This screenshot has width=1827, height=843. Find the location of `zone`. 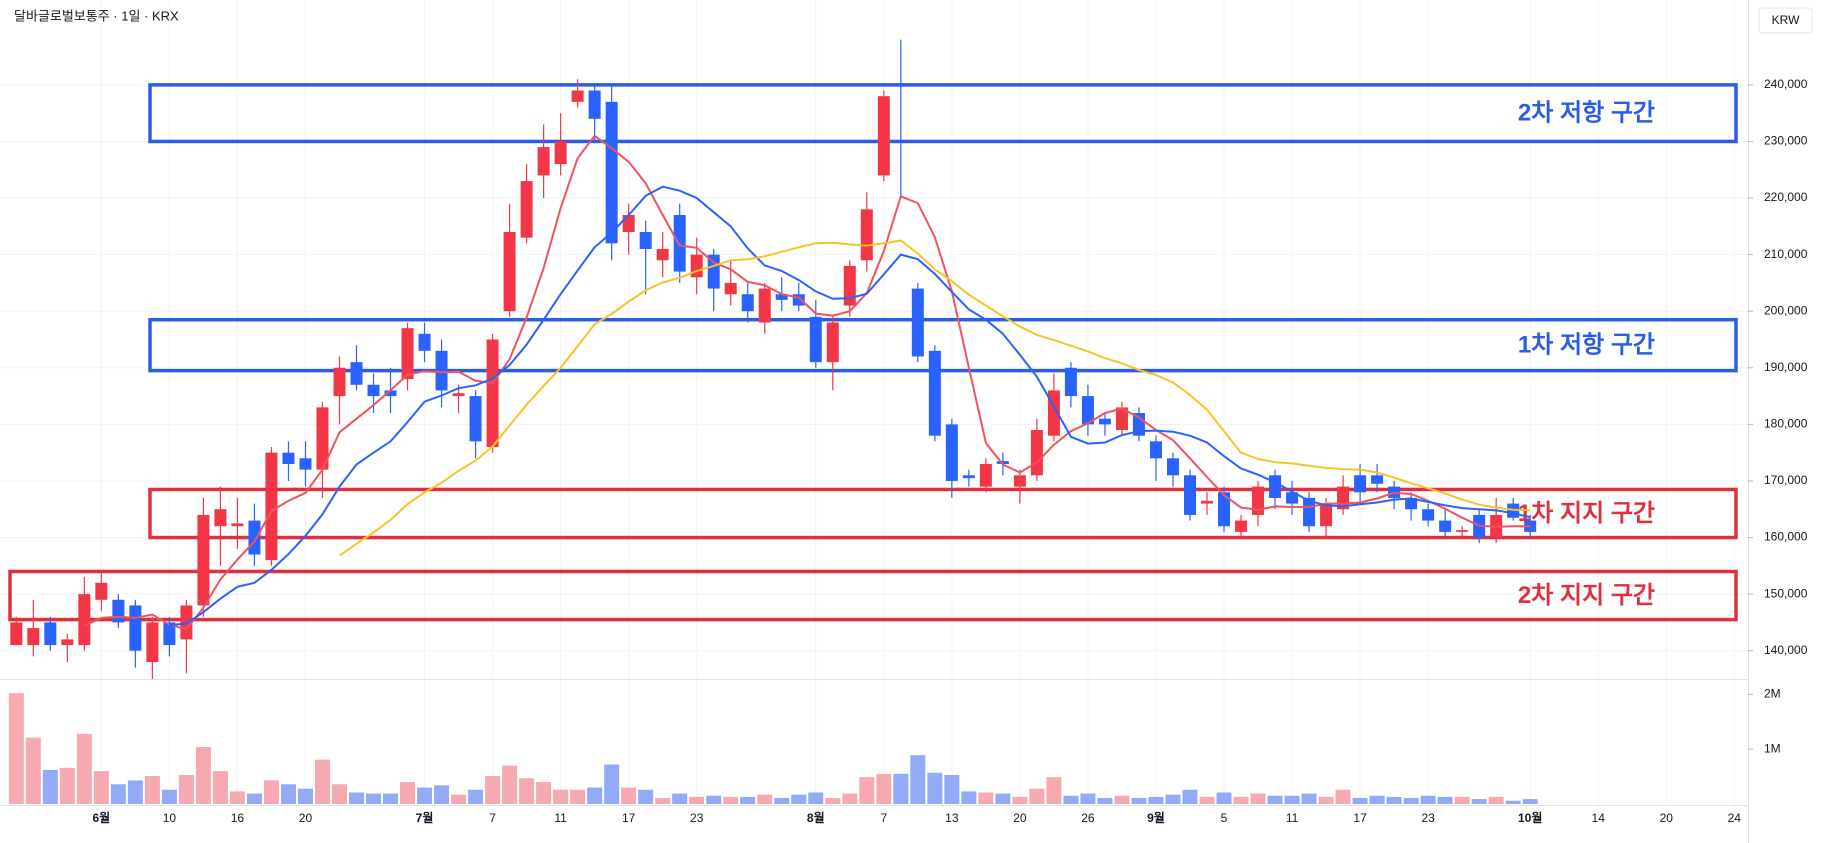

zone is located at coordinates (943, 113).